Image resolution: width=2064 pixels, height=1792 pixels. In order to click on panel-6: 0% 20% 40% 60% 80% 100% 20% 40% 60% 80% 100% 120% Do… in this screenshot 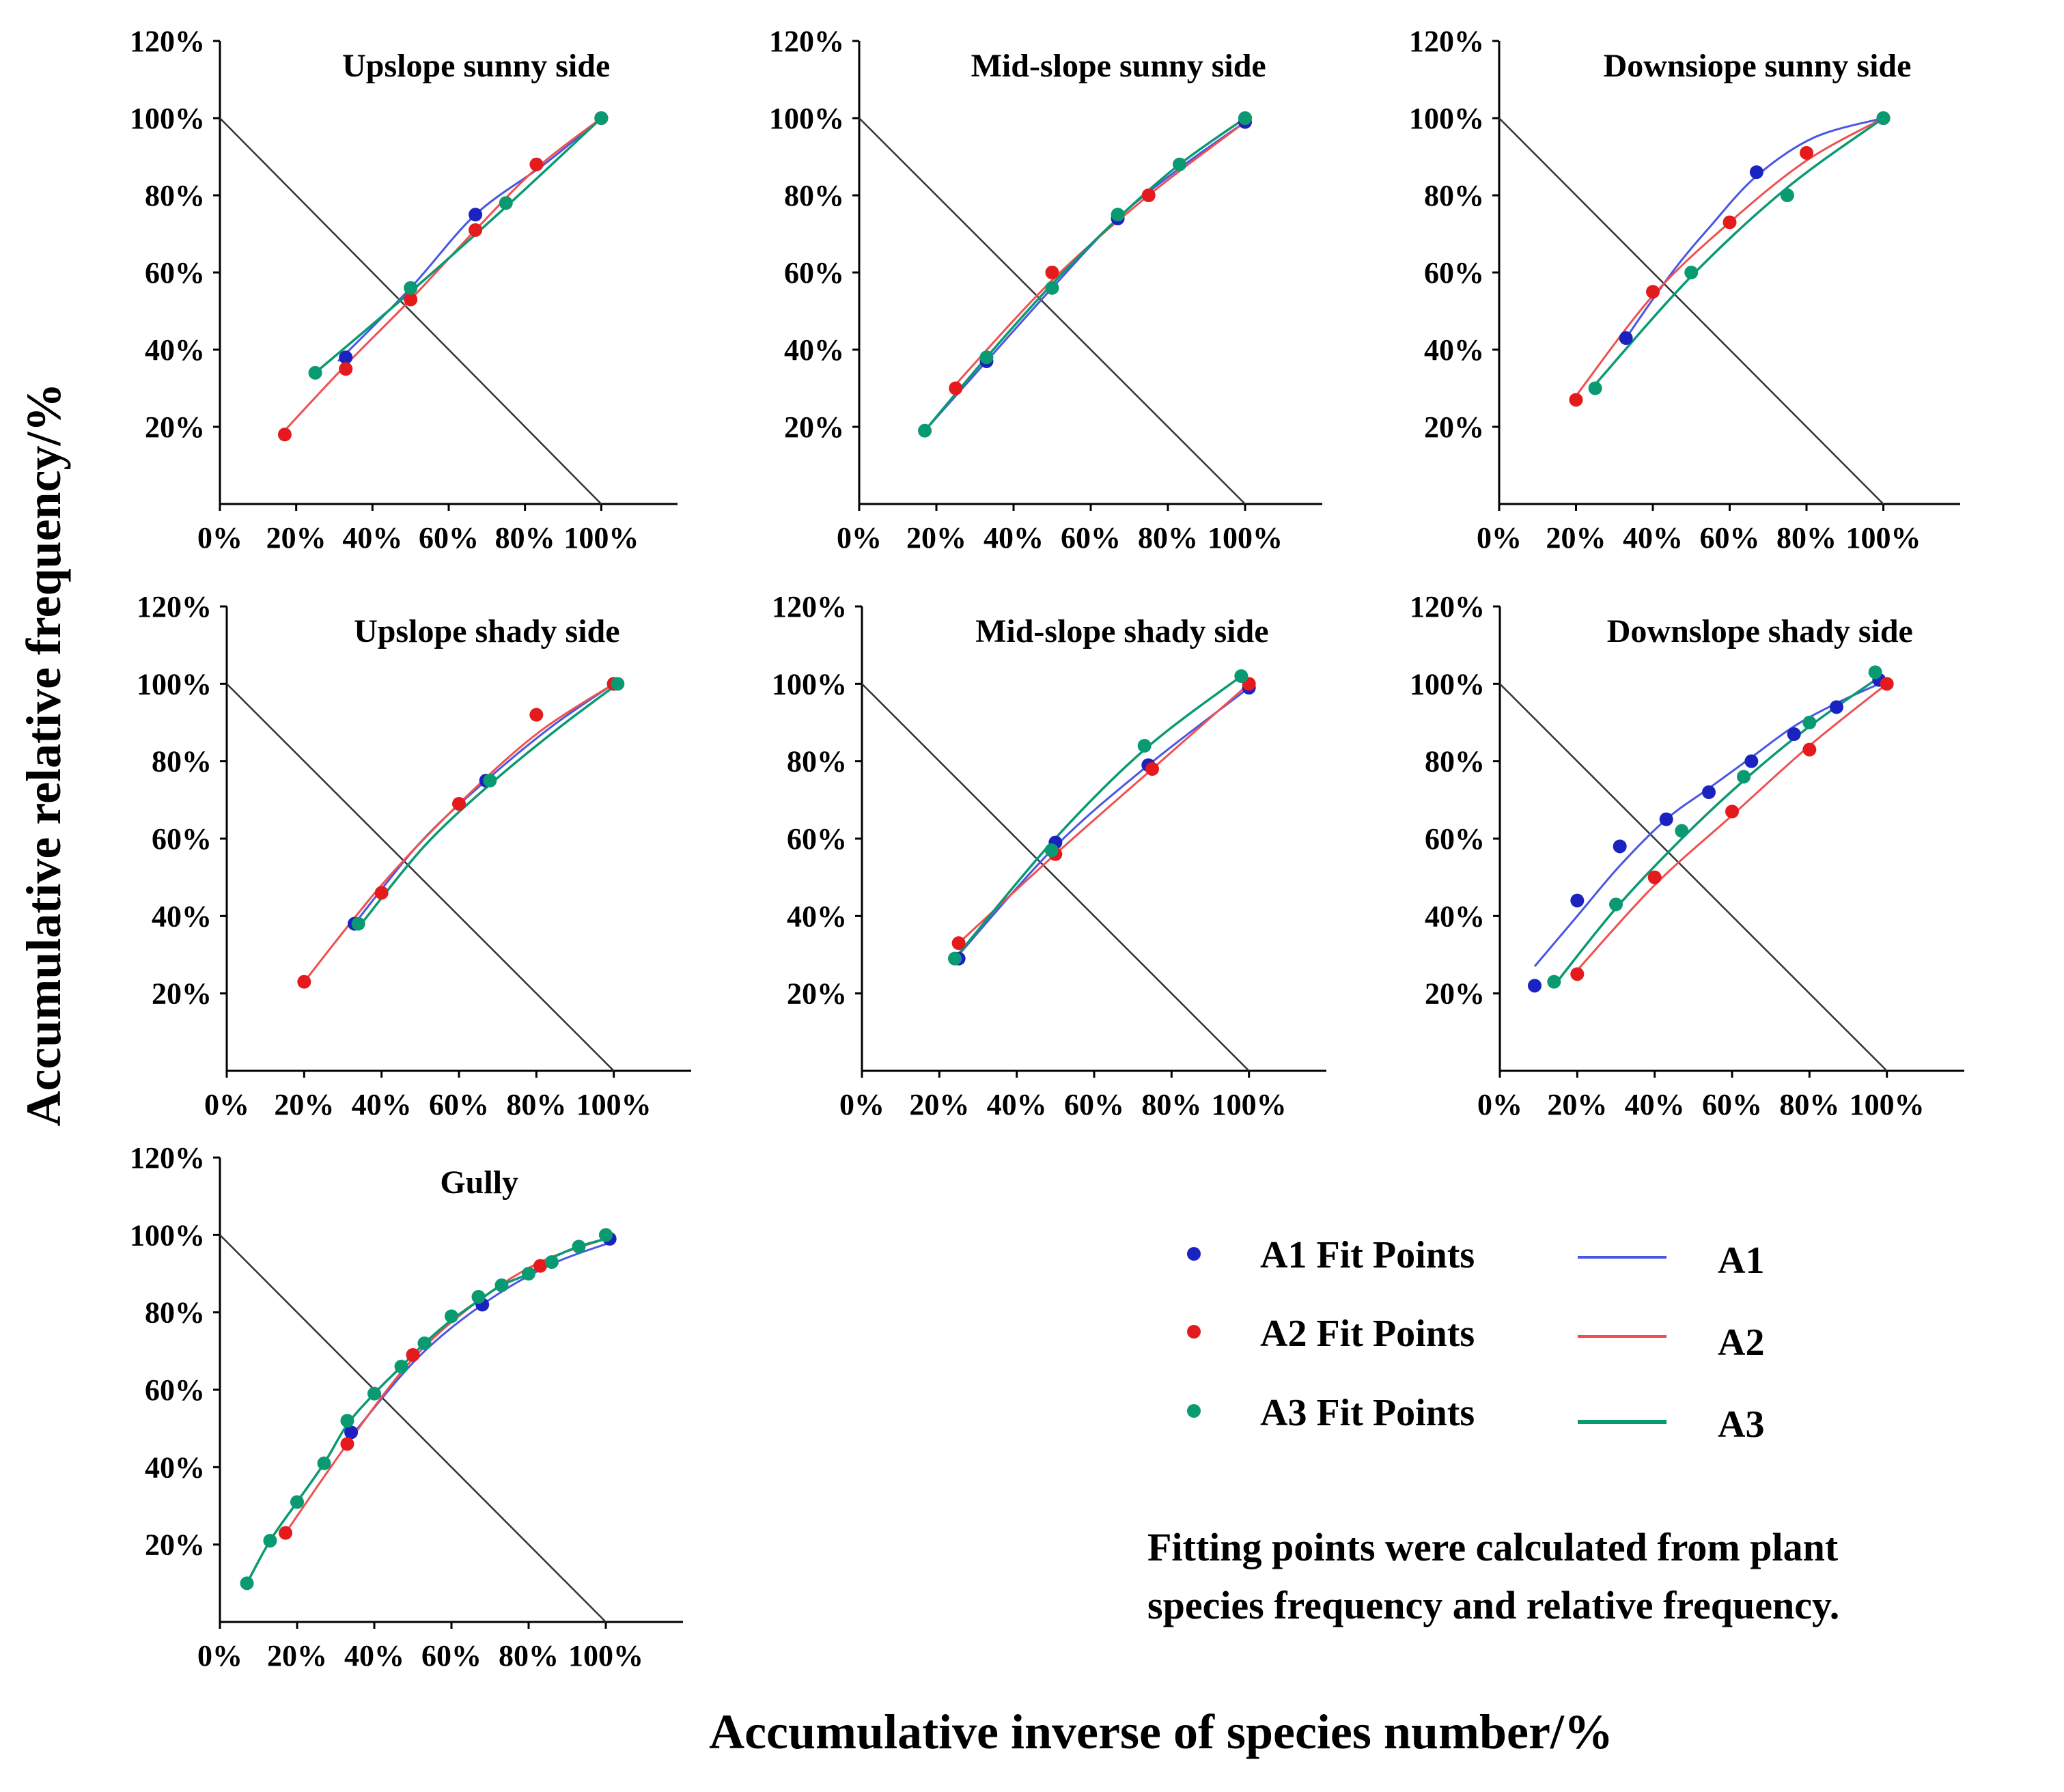, I will do `click(1687, 855)`.